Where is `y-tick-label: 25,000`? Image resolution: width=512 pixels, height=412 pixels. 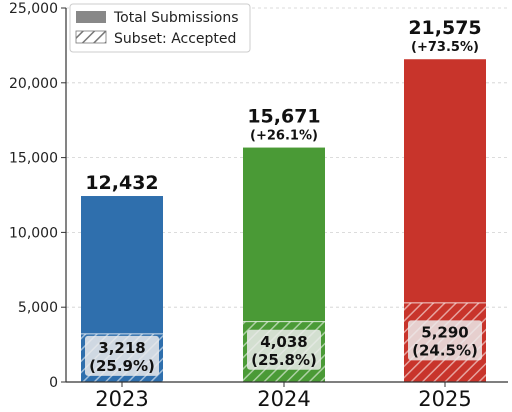 y-tick-label: 25,000 is located at coordinates (33, 9).